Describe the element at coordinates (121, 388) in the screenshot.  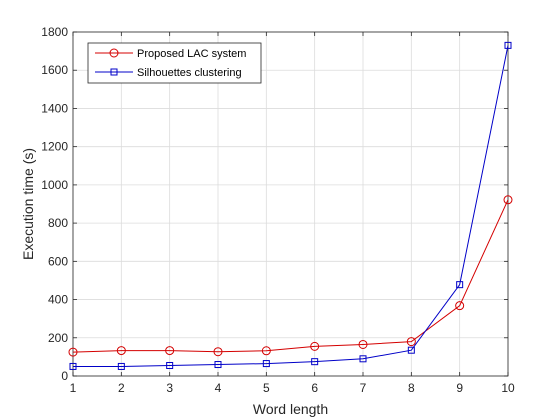
I see `x-tick-label: 2` at that location.